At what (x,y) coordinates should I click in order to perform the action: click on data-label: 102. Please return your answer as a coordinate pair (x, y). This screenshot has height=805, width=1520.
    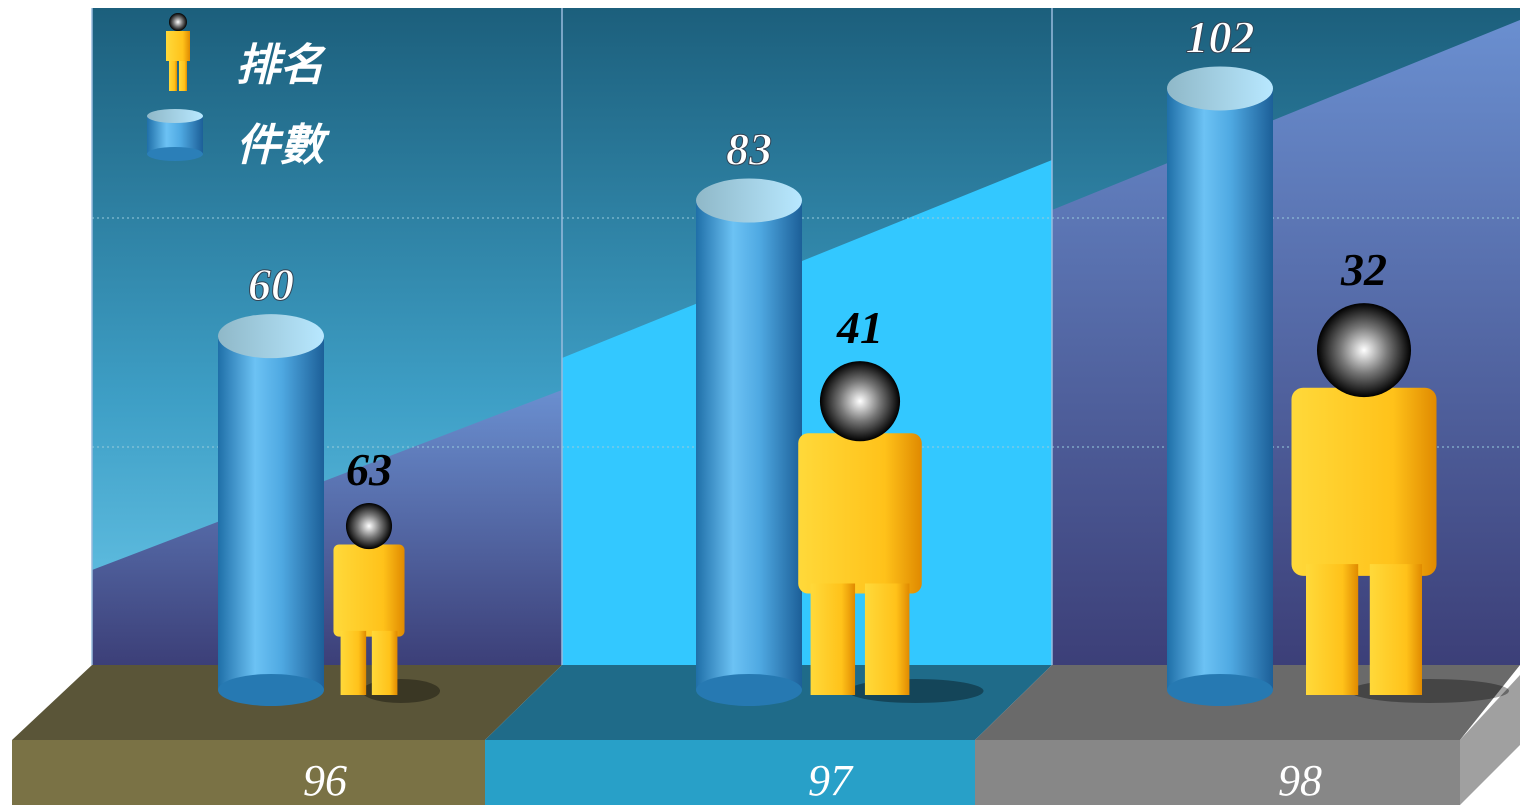
    Looking at the image, I should click on (1220, 36).